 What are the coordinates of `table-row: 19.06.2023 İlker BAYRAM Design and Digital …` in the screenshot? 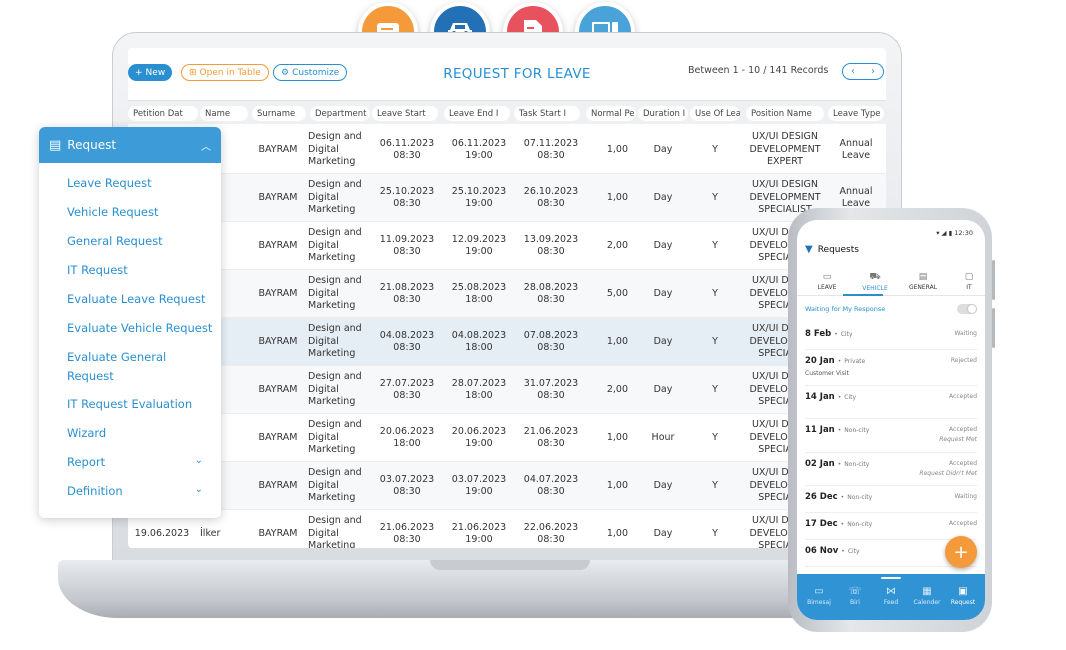 It's located at (507, 529).